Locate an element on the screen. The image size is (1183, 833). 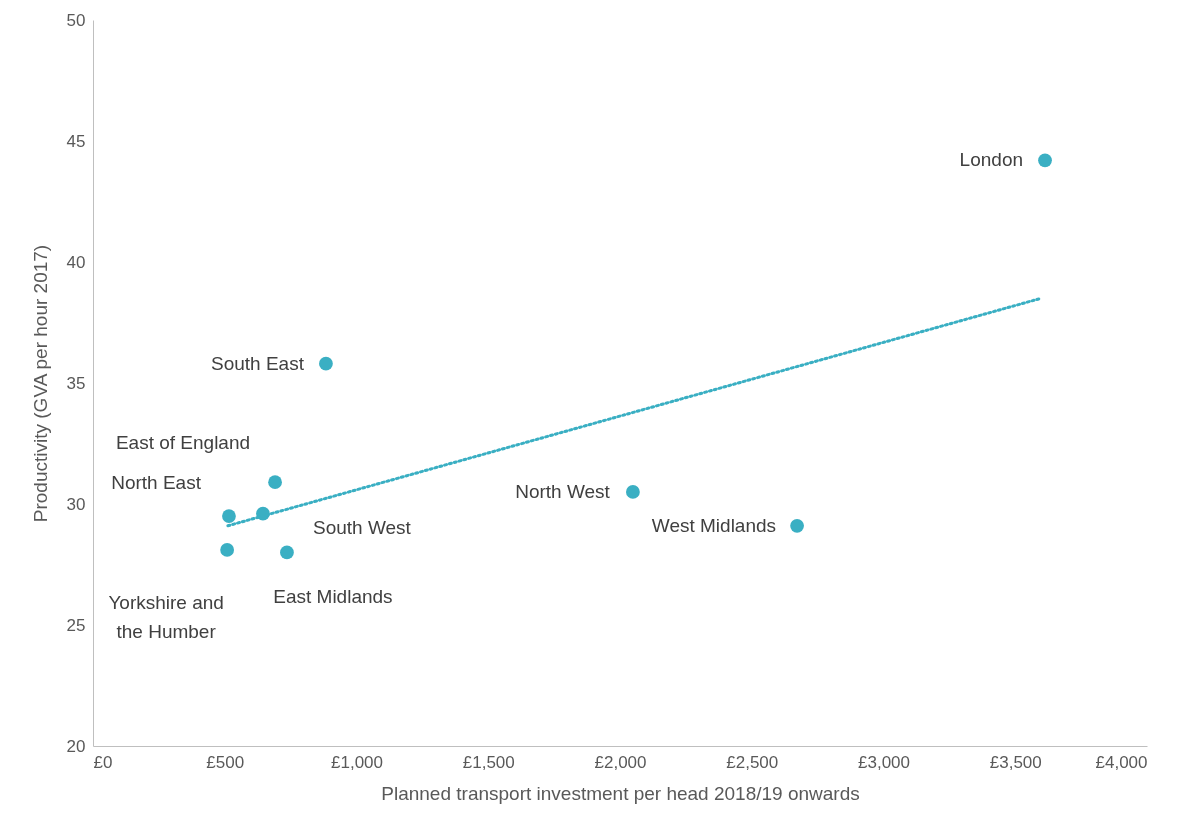
annotation: South East is located at coordinates (257, 363).